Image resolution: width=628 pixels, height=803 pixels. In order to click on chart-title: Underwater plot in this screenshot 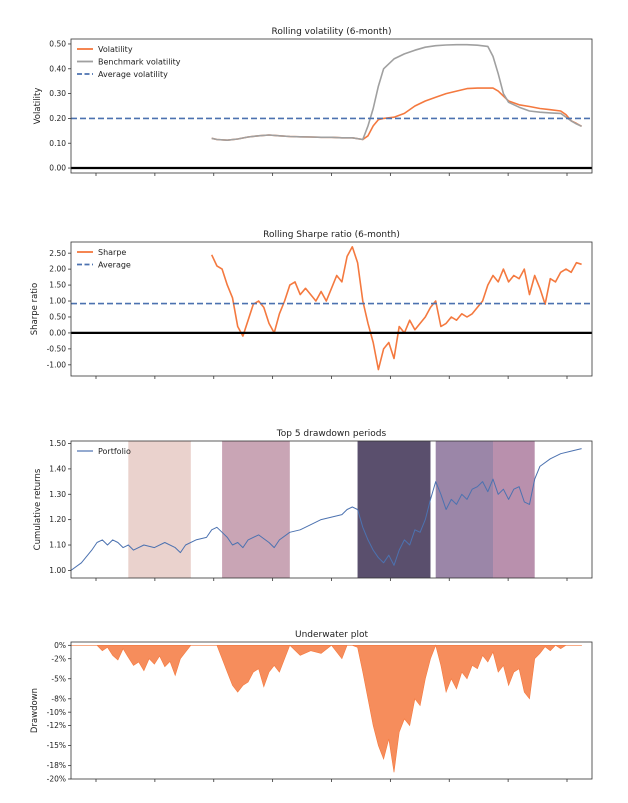, I will do `click(331, 635)`.